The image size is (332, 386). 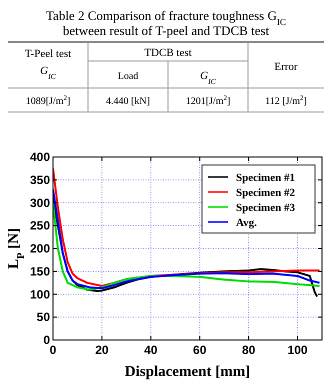 What do you see at coordinates (266, 208) in the screenshot?
I see `legend-label: Specimen #3` at bounding box center [266, 208].